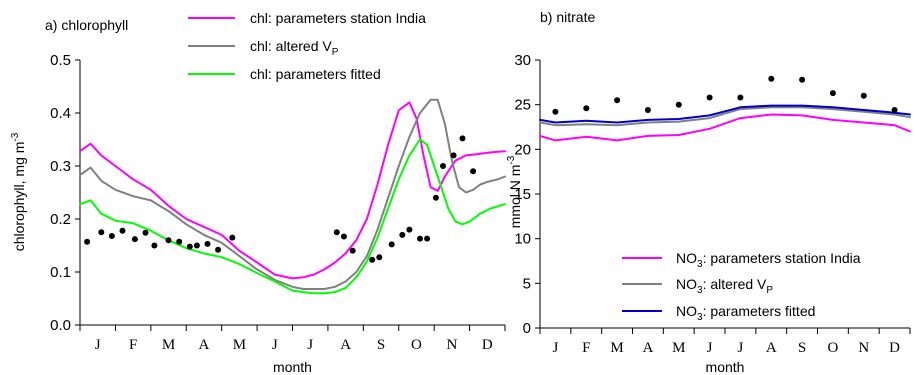  I want to click on panel-b-y-tick-label: 30, so click(522, 60).